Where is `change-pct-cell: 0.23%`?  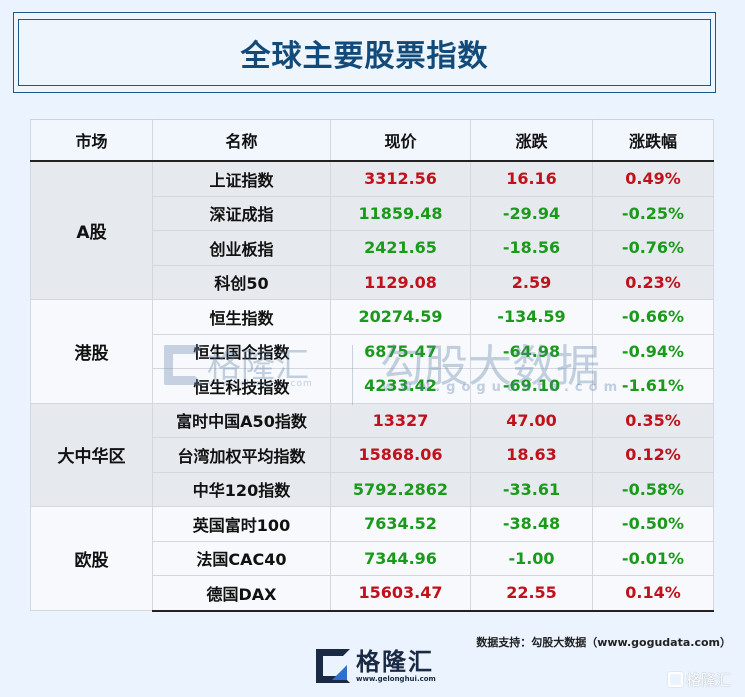 change-pct-cell: 0.23% is located at coordinates (653, 282).